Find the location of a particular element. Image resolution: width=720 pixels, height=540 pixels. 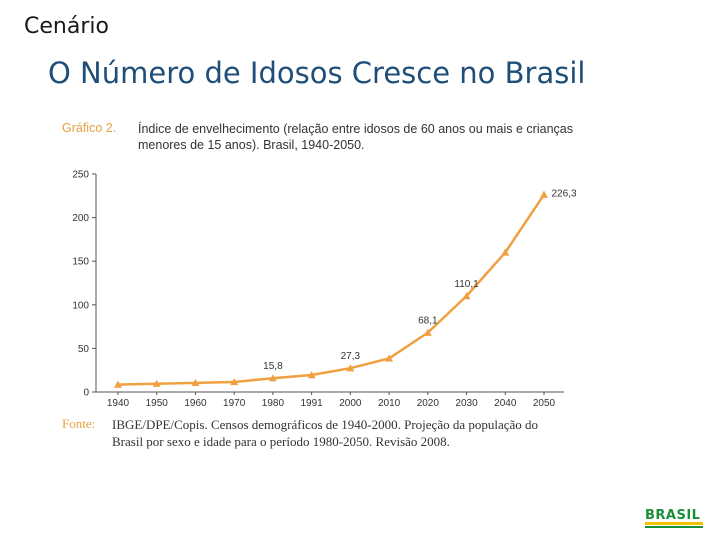

brasil-logo: BRASIL is located at coordinates (676, 518).